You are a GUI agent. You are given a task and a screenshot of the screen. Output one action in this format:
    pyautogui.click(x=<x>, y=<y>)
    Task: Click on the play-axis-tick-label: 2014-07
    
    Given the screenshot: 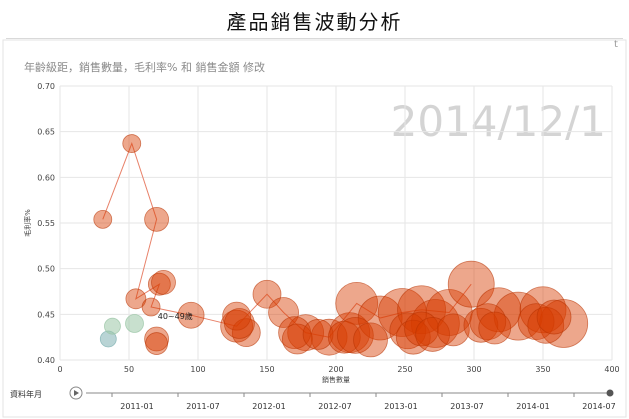 What is the action you would take?
    pyautogui.click(x=598, y=406)
    